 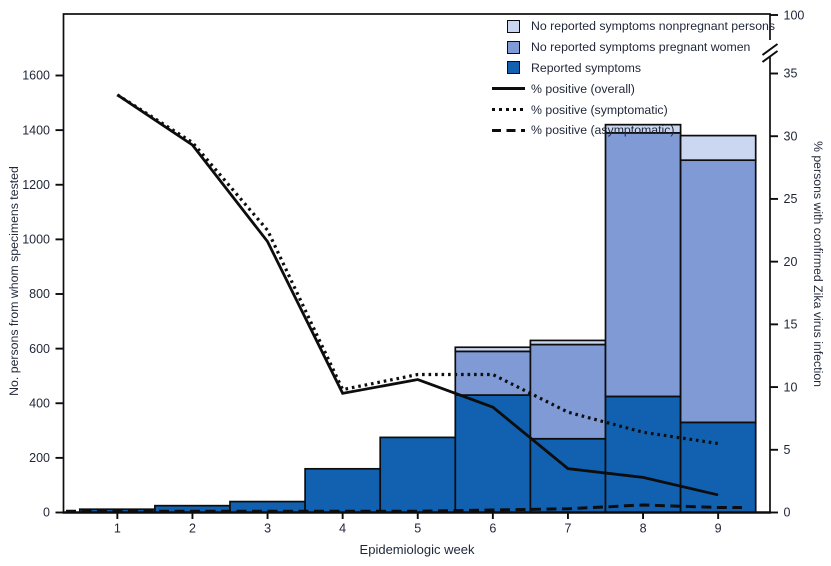 What do you see at coordinates (718, 291) in the screenshot?
I see `bar-week9-no-symptoms-pregnant` at bounding box center [718, 291].